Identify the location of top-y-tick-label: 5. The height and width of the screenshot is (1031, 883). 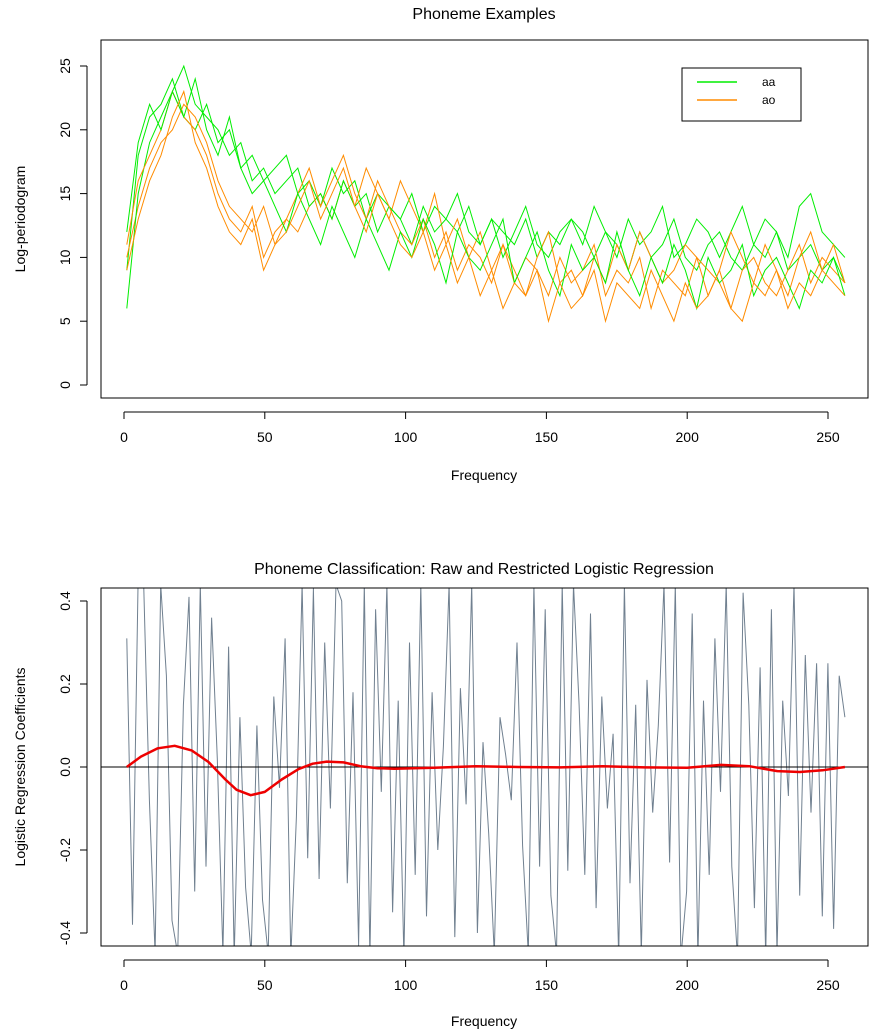
(65, 321).